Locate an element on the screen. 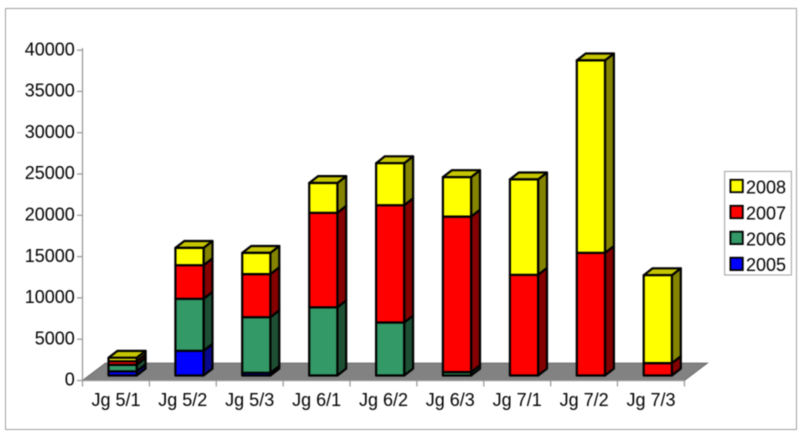  svg-text: Jg 7/3 is located at coordinates (650, 400).